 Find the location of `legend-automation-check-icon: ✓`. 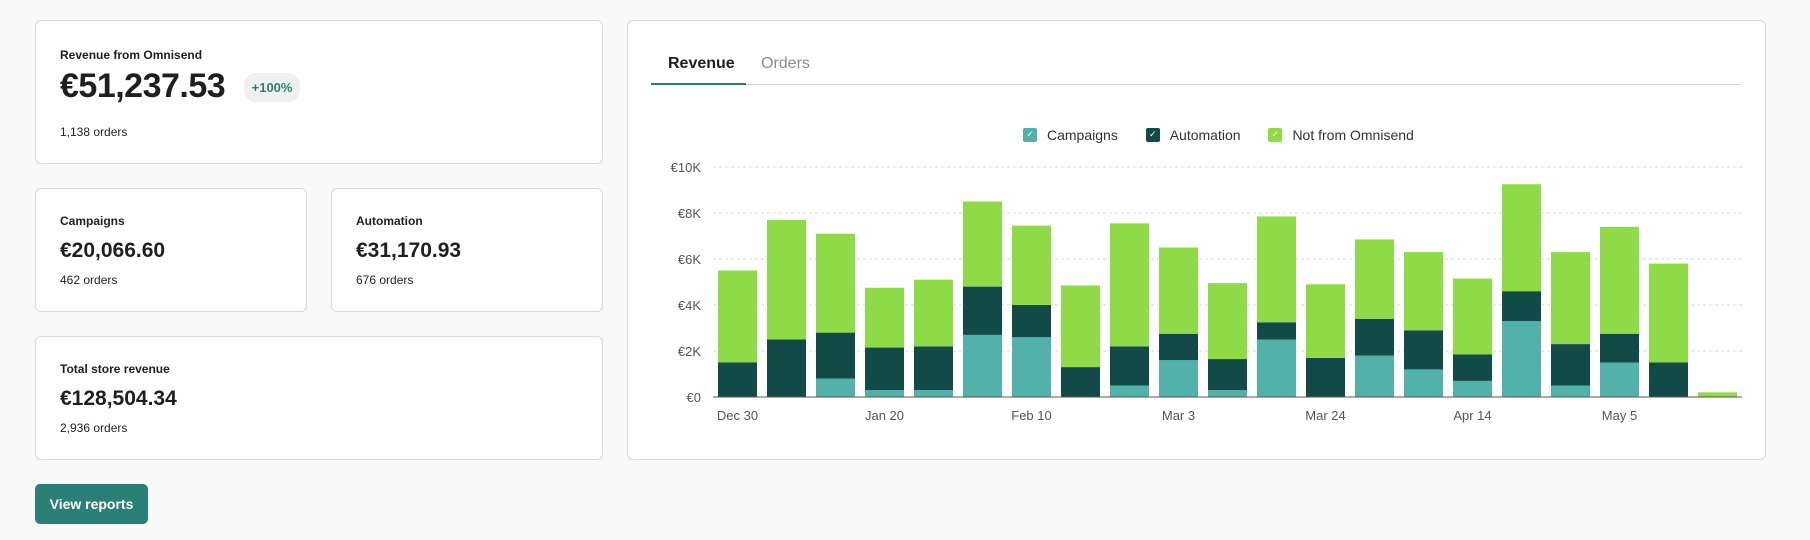

legend-automation-check-icon: ✓ is located at coordinates (1152, 134).